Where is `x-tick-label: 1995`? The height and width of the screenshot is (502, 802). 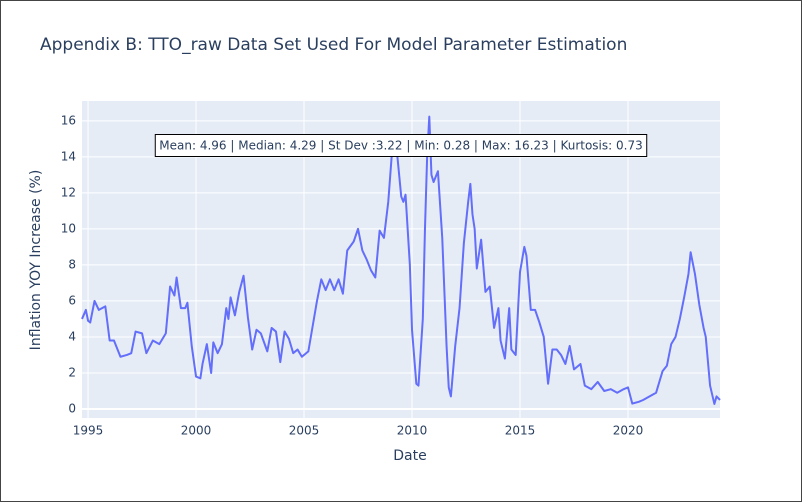 x-tick-label: 1995 is located at coordinates (88, 431).